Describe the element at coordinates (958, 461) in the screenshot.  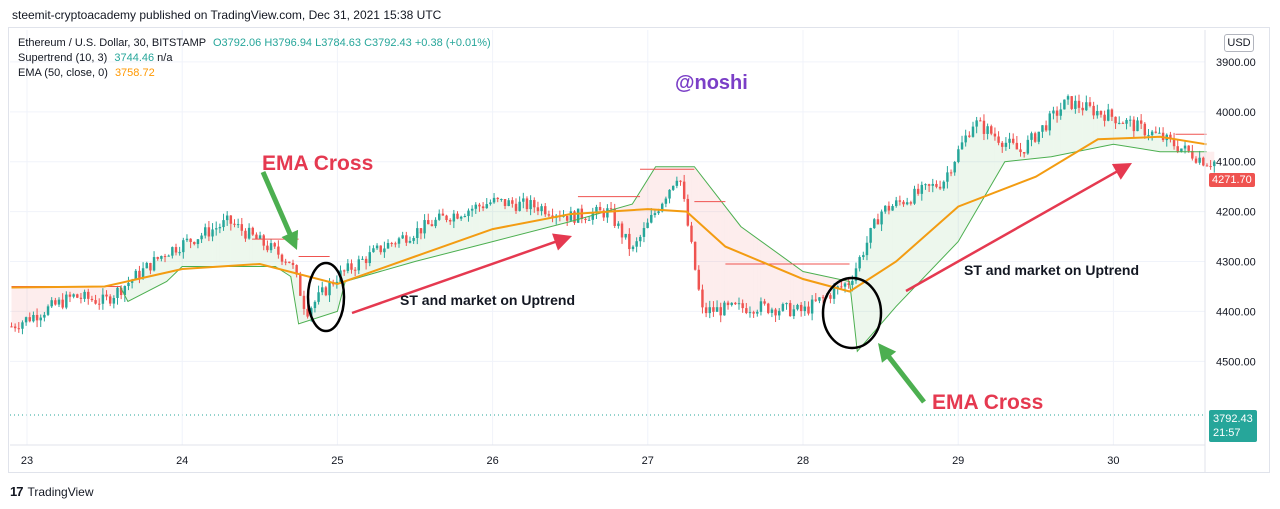
I see `time-tick-label: 29` at that location.